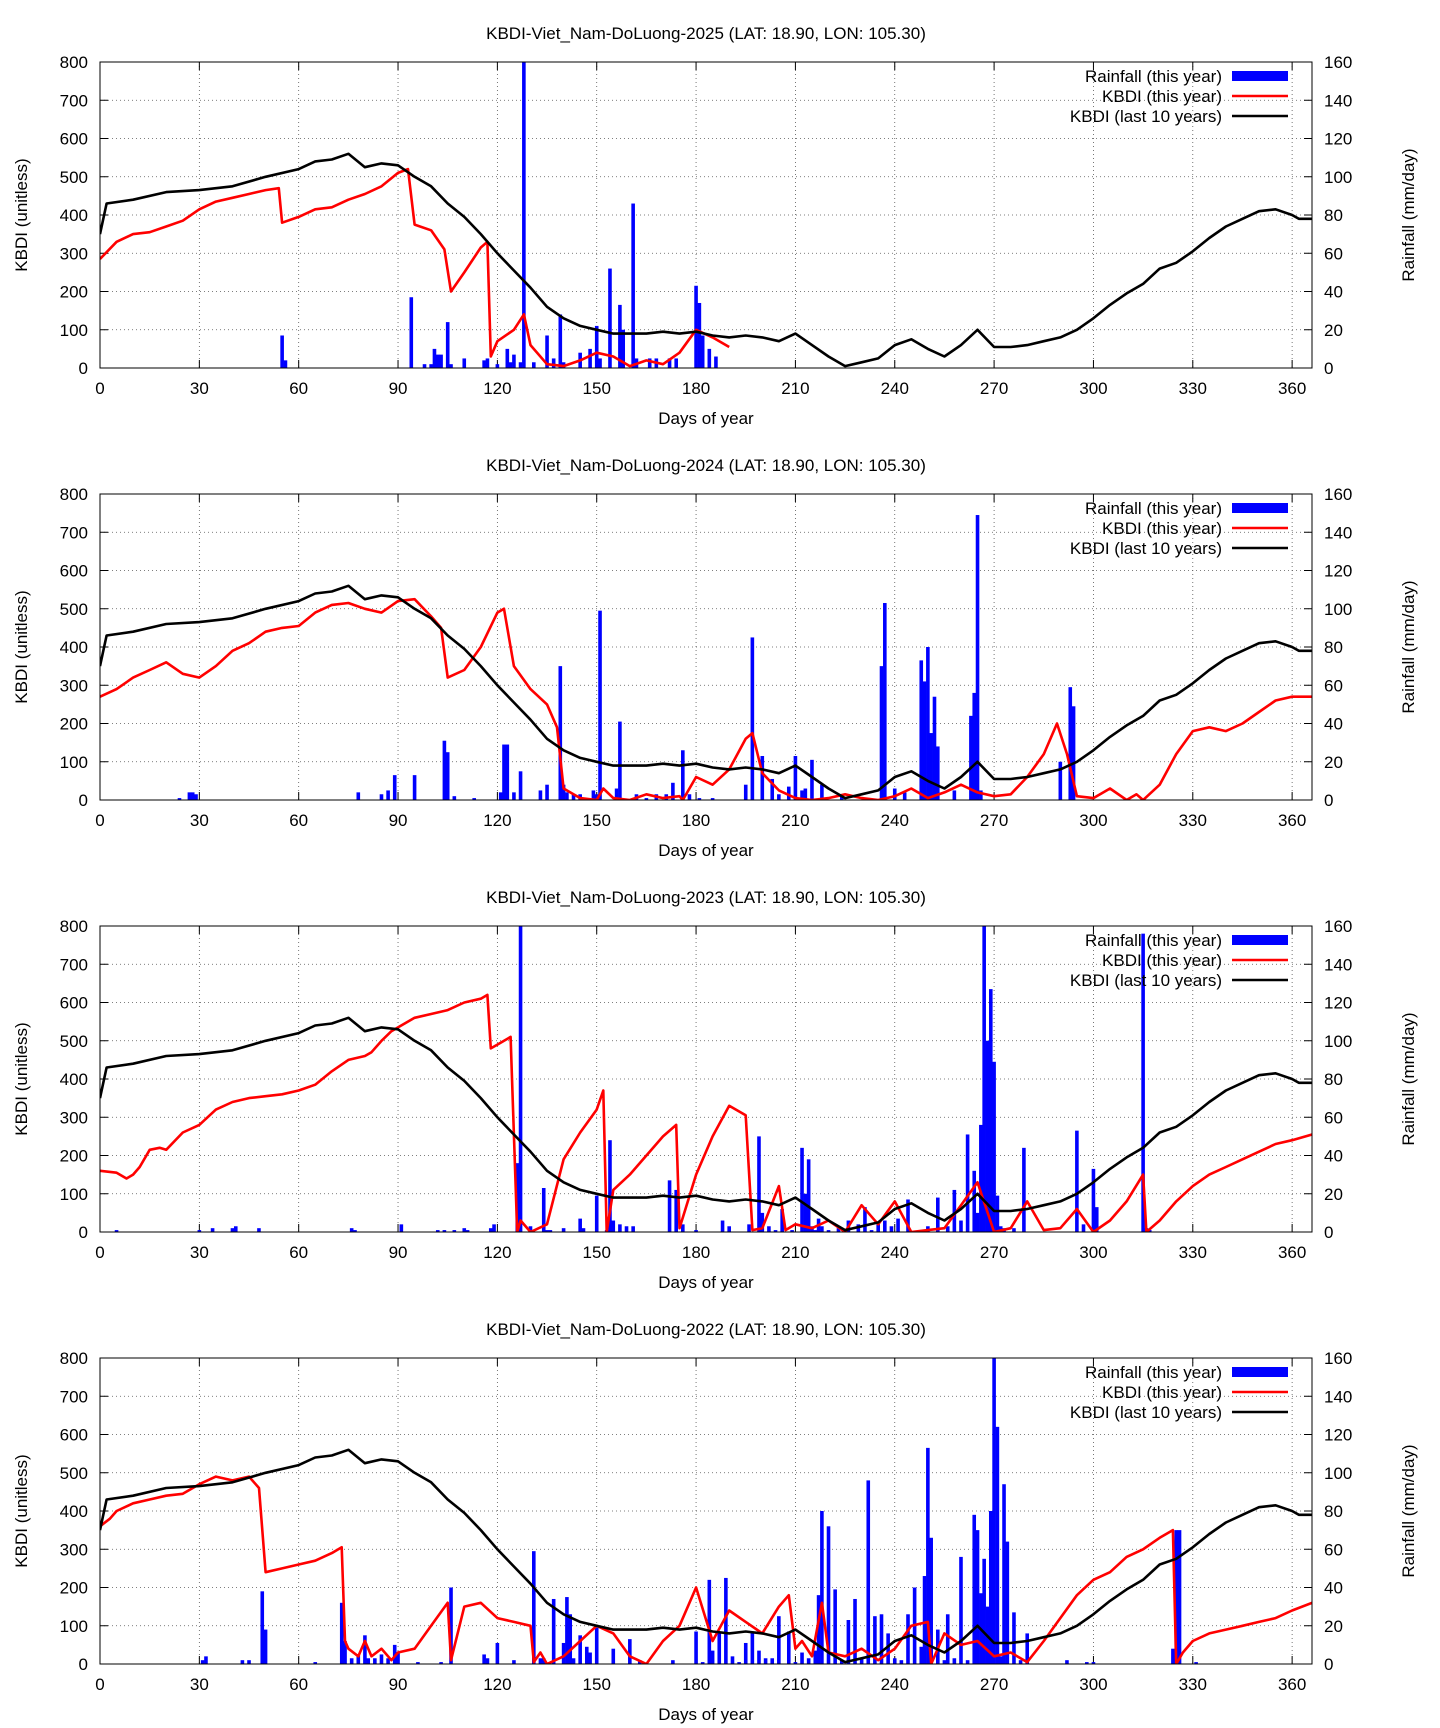 This screenshot has height=1728, width=1440. What do you see at coordinates (706, 698) in the screenshot?
I see `kbdi-this-year-line` at bounding box center [706, 698].